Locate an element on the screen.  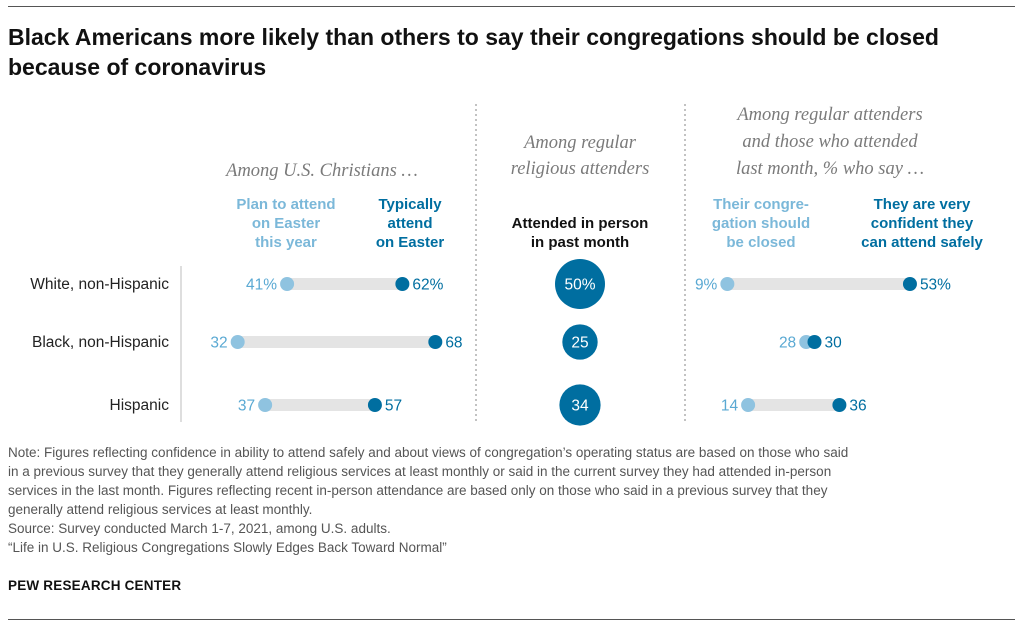
column-header-plan-easter: Plan to attend on Easter this year is located at coordinates (285, 223).